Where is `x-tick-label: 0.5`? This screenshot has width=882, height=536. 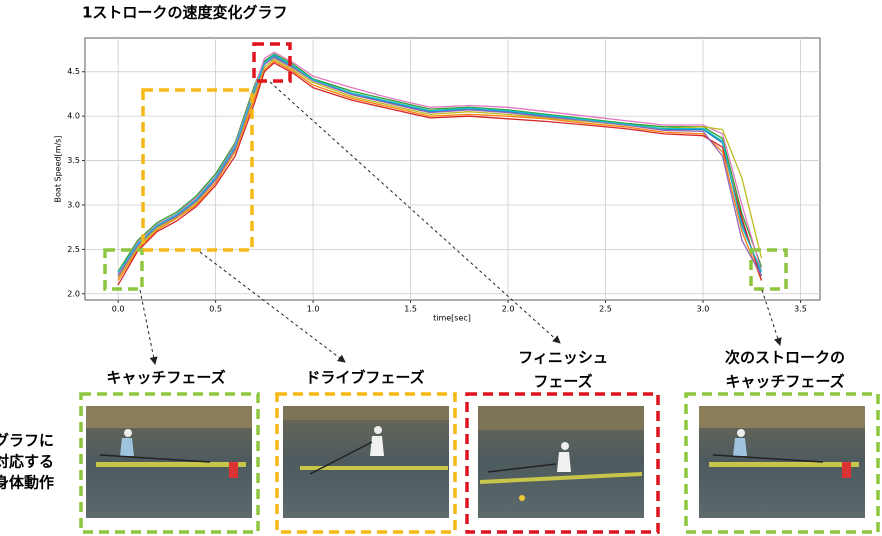 x-tick-label: 0.5 is located at coordinates (215, 309).